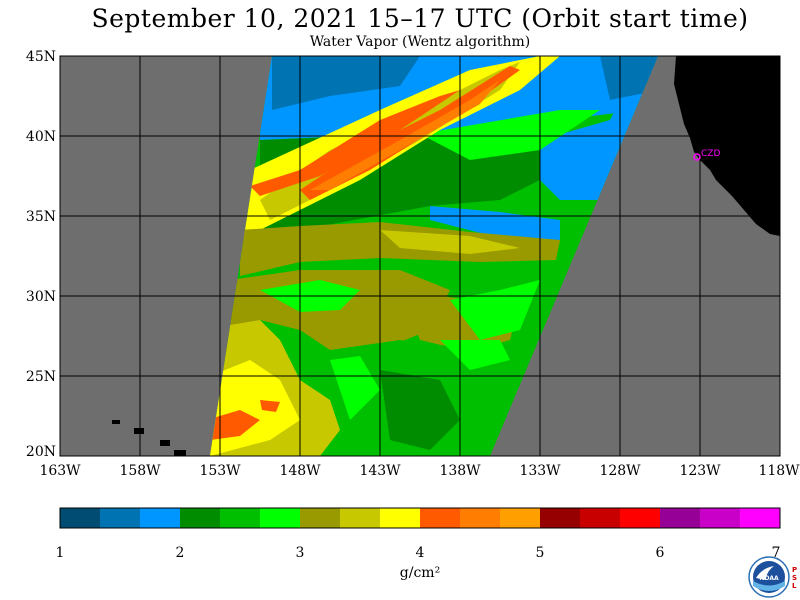 This screenshot has height=600, width=800. I want to click on lon-label-153w: 153W, so click(220, 471).